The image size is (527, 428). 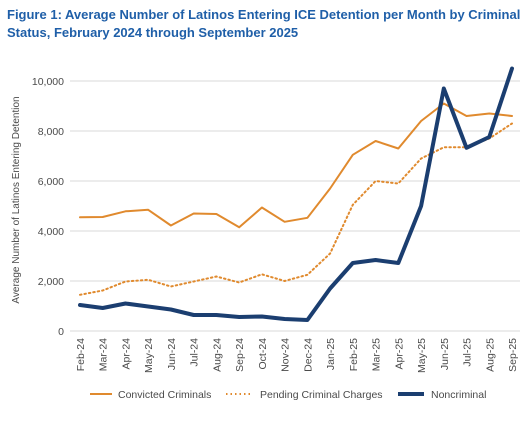 What do you see at coordinates (490, 355) in the screenshot?
I see `x-tick-label: Aug-25` at bounding box center [490, 355].